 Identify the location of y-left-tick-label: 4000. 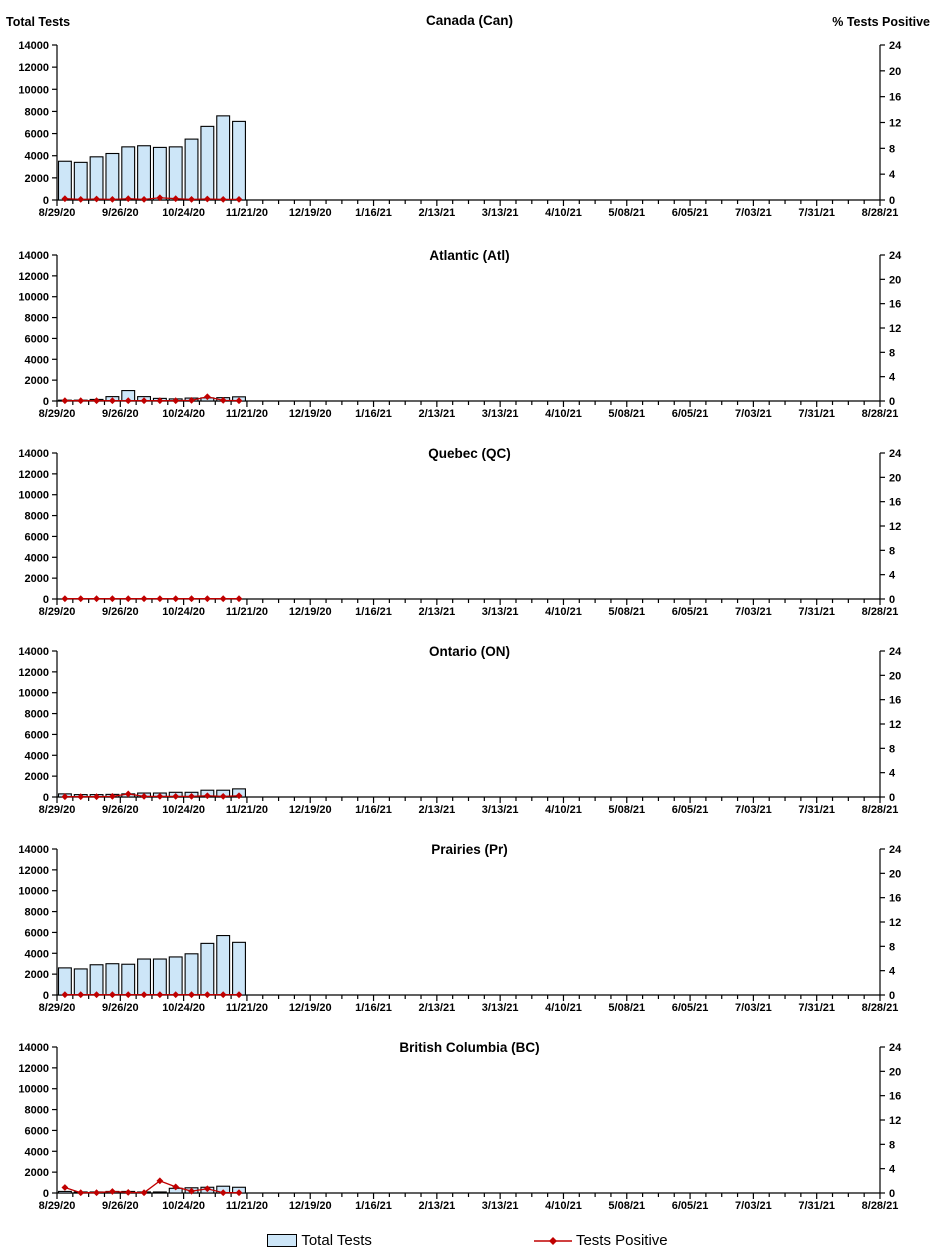
(37, 360).